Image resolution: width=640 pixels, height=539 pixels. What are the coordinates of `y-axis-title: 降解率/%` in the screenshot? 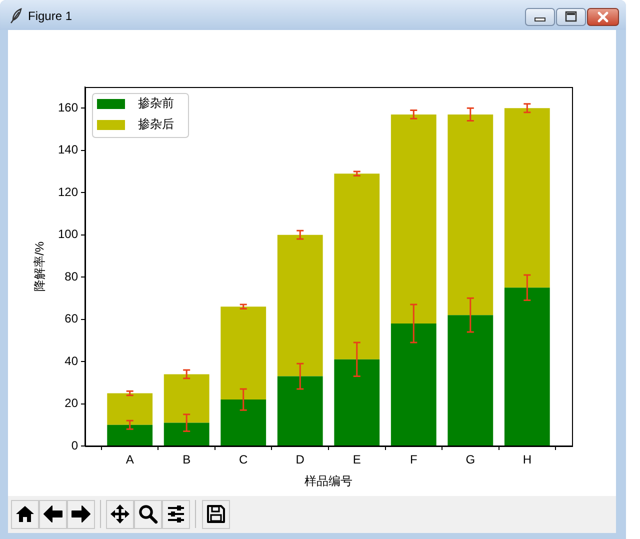 It's located at (39, 266).